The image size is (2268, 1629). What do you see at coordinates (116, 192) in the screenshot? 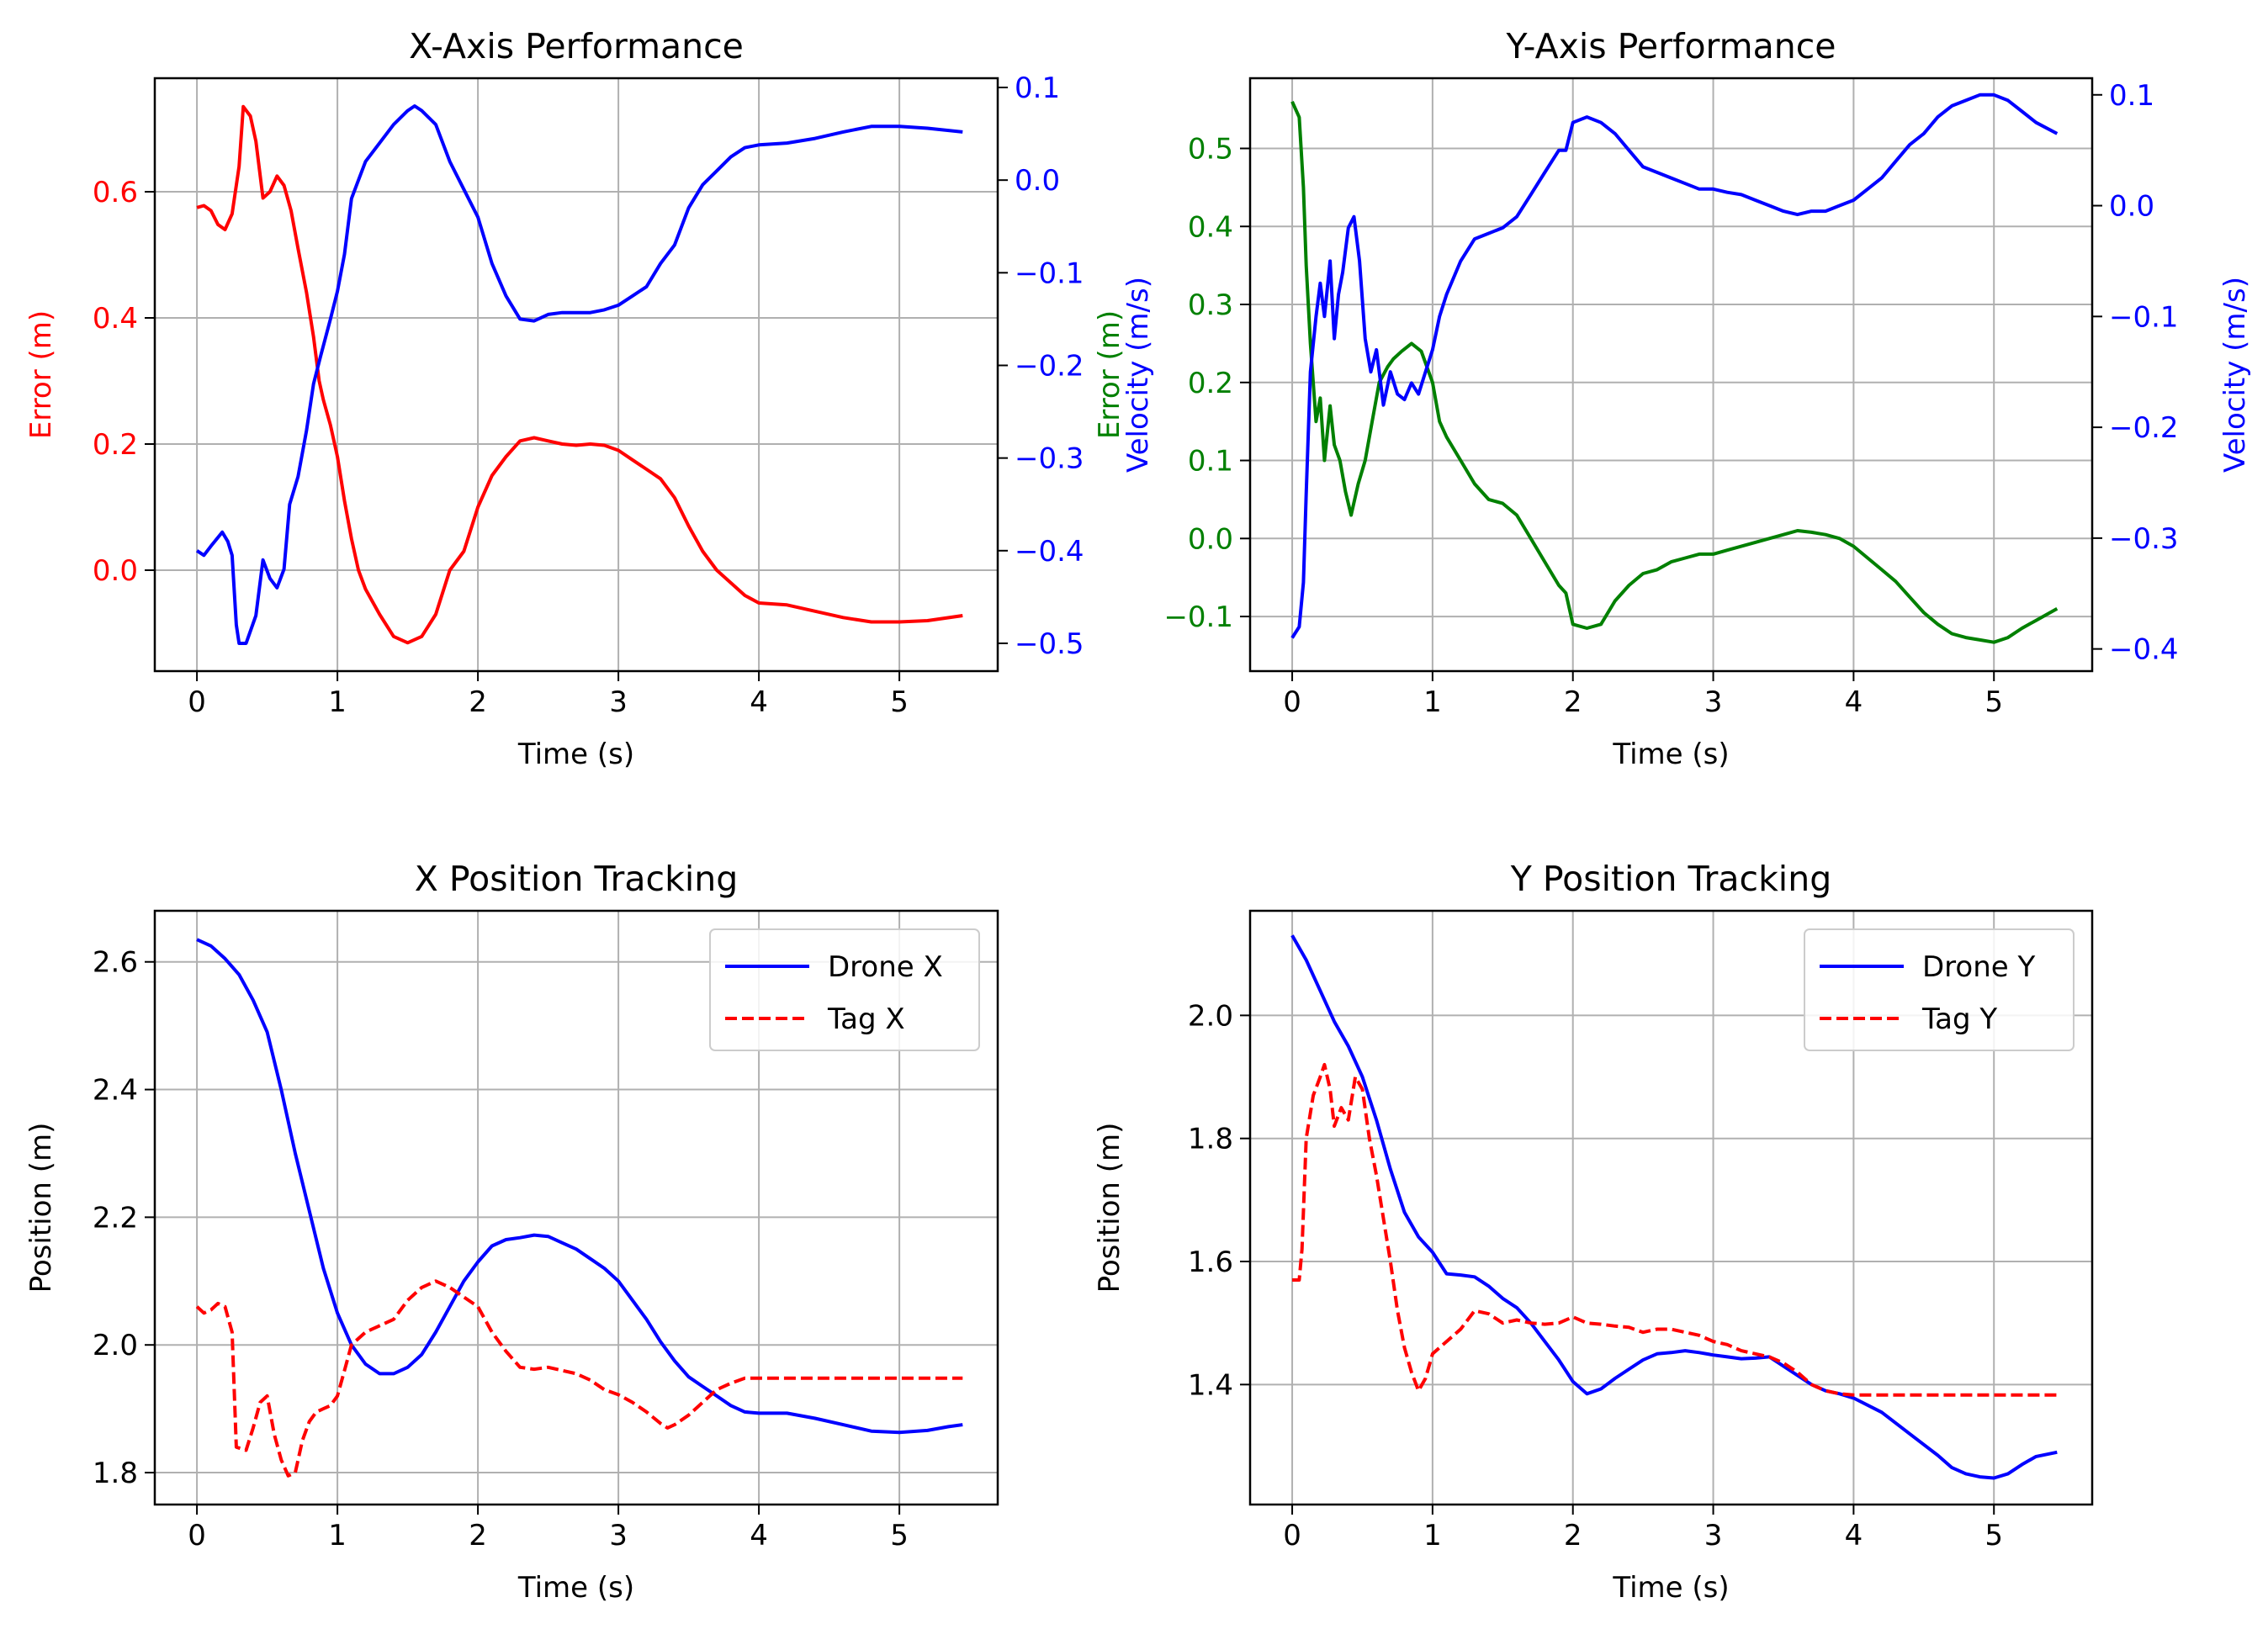
I see `y-tick-label: 0.6` at bounding box center [116, 192].